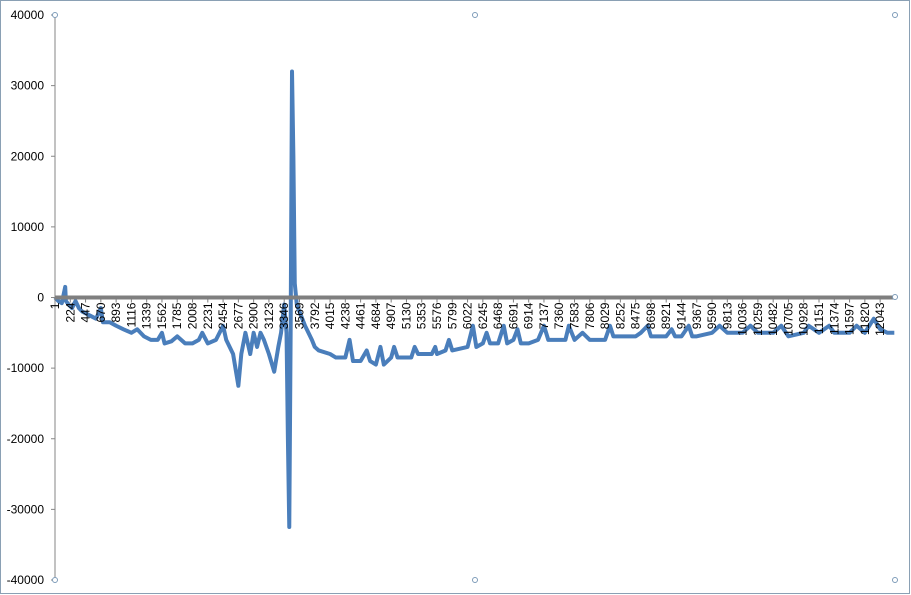 The image size is (911, 595). Describe the element at coordinates (865, 318) in the screenshot. I see `x-tick-label: 11820` at that location.